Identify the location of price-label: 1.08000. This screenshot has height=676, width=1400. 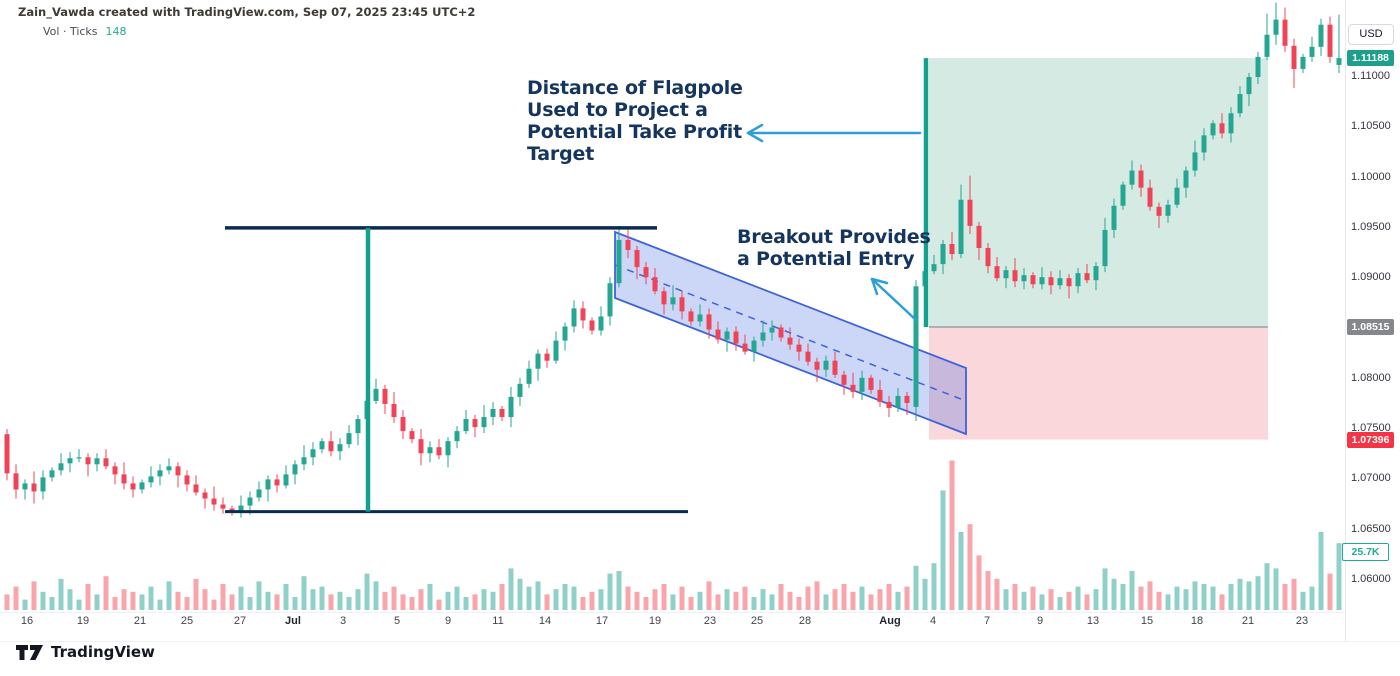
(1371, 377).